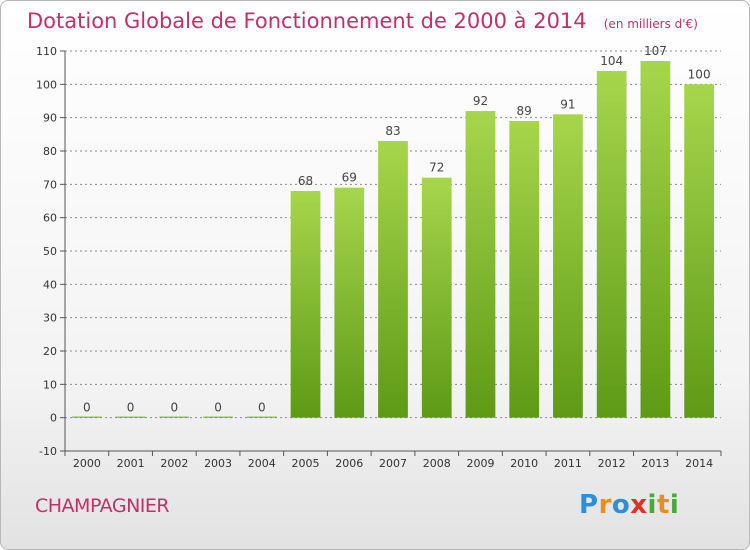 This screenshot has height=550, width=750. Describe the element at coordinates (655, 51) in the screenshot. I see `data-label: 107` at that location.